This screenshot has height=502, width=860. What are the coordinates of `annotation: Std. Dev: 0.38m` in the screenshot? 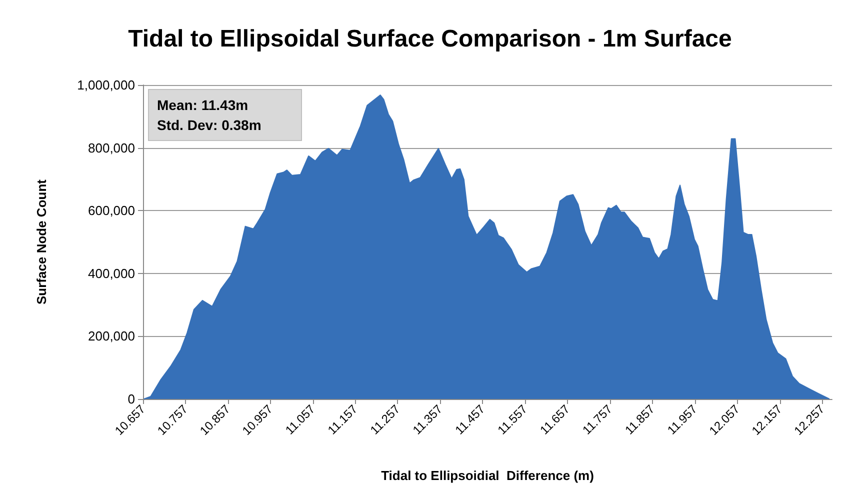 It's located at (209, 125).